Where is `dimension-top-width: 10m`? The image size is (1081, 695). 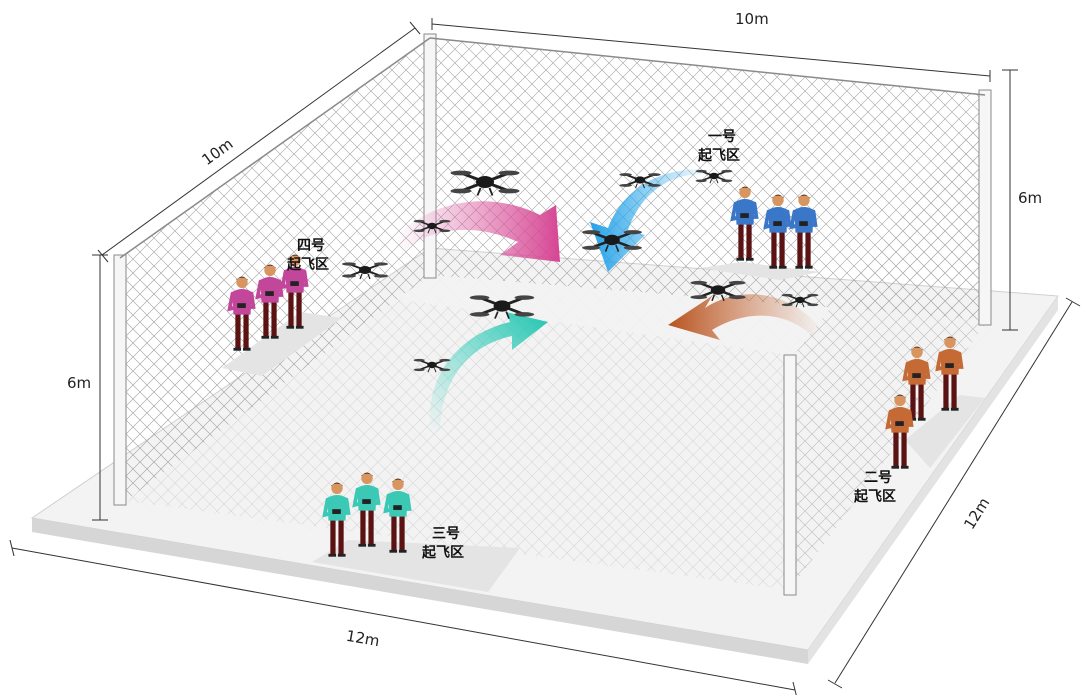 dimension-top-width: 10m is located at coordinates (752, 19).